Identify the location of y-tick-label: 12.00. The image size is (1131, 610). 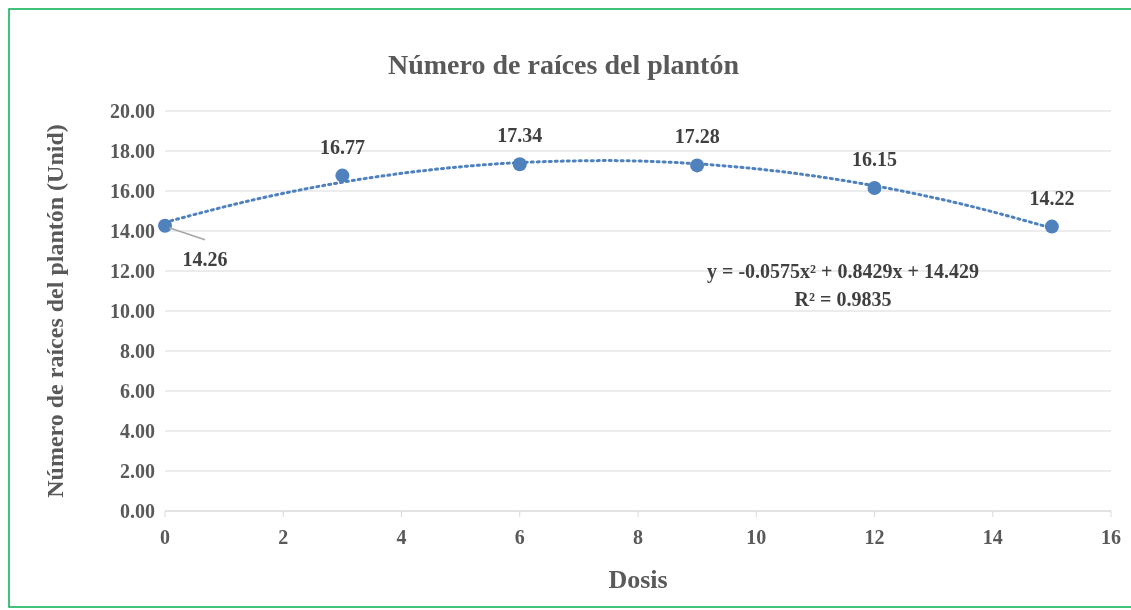
(132, 271).